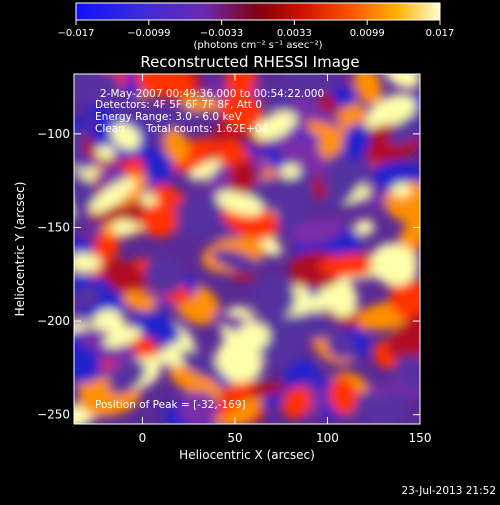  What do you see at coordinates (53, 227) in the screenshot?
I see `y-tick-label: −150` at bounding box center [53, 227].